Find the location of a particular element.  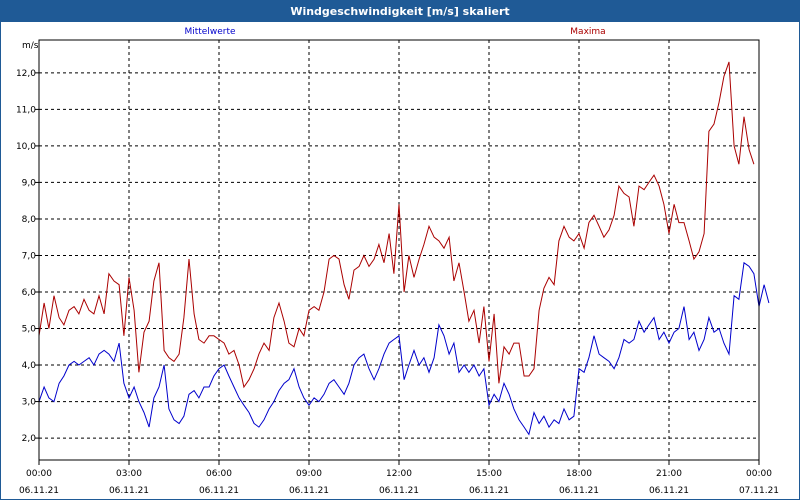

legend-mittelwerte: Mittelwerte is located at coordinates (209, 32).